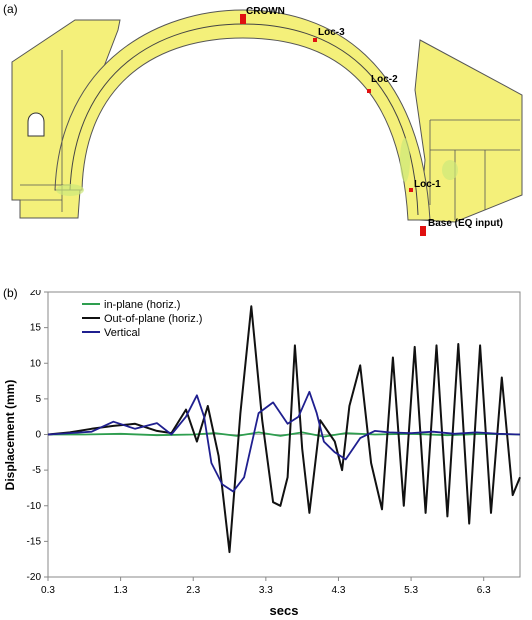 The image size is (532, 620). I want to click on loc1-marker, so click(411, 190).